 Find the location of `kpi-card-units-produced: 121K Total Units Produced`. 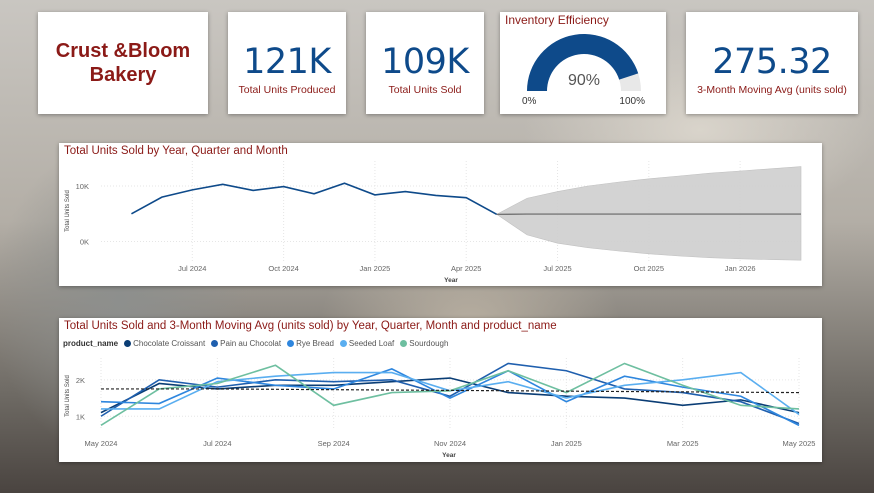

kpi-card-units-produced: 121K Total Units Produced is located at coordinates (287, 63).